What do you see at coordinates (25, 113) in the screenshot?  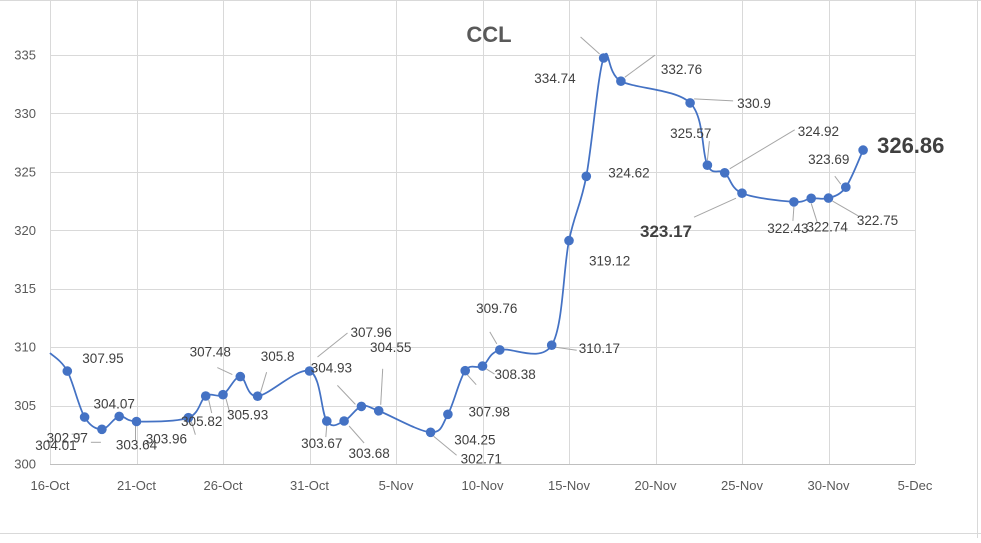 I see `y-tick-label: 330` at bounding box center [25, 113].